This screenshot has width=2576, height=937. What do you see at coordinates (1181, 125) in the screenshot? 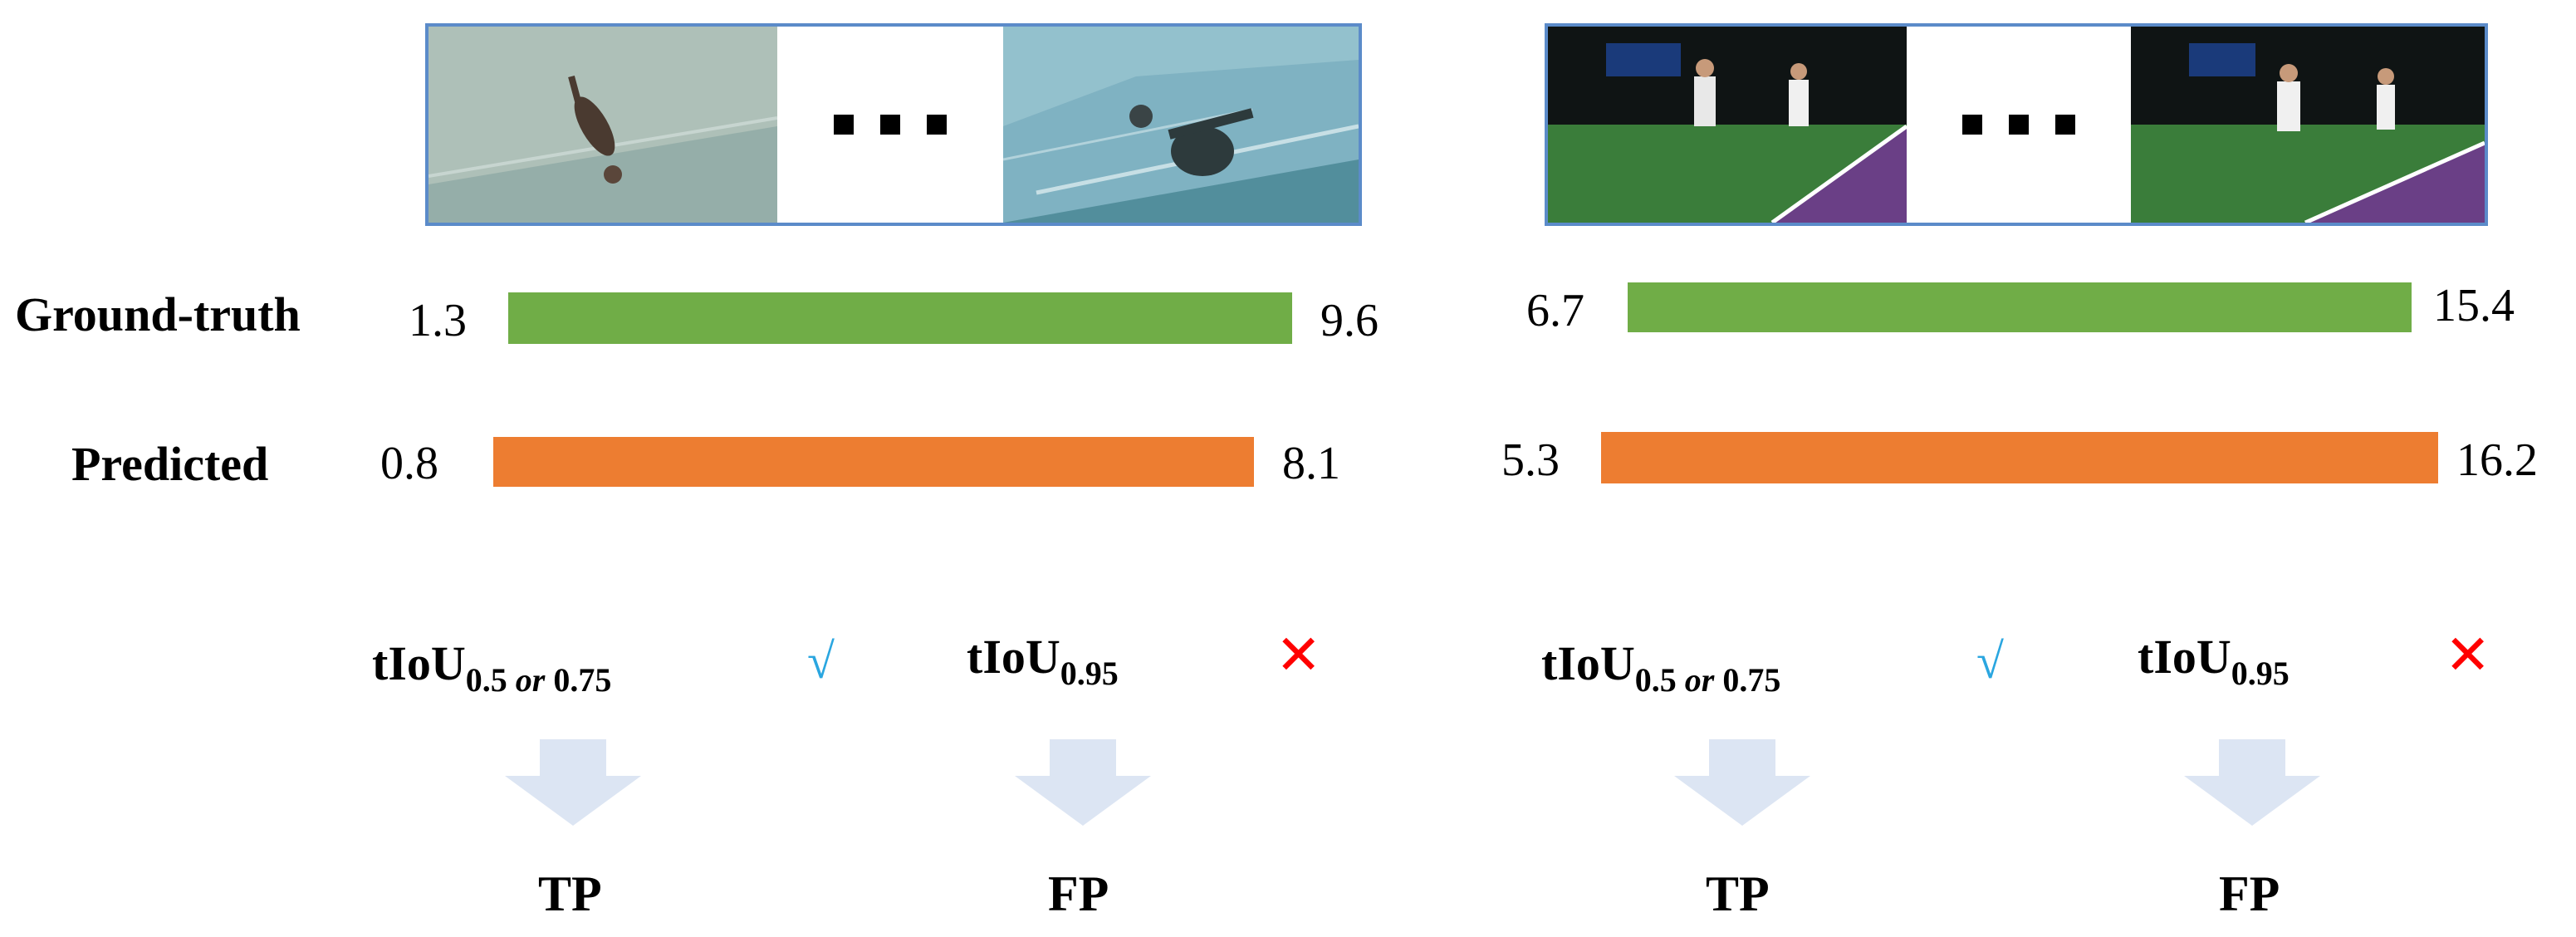
I see `diving-frame-end` at bounding box center [1181, 125].